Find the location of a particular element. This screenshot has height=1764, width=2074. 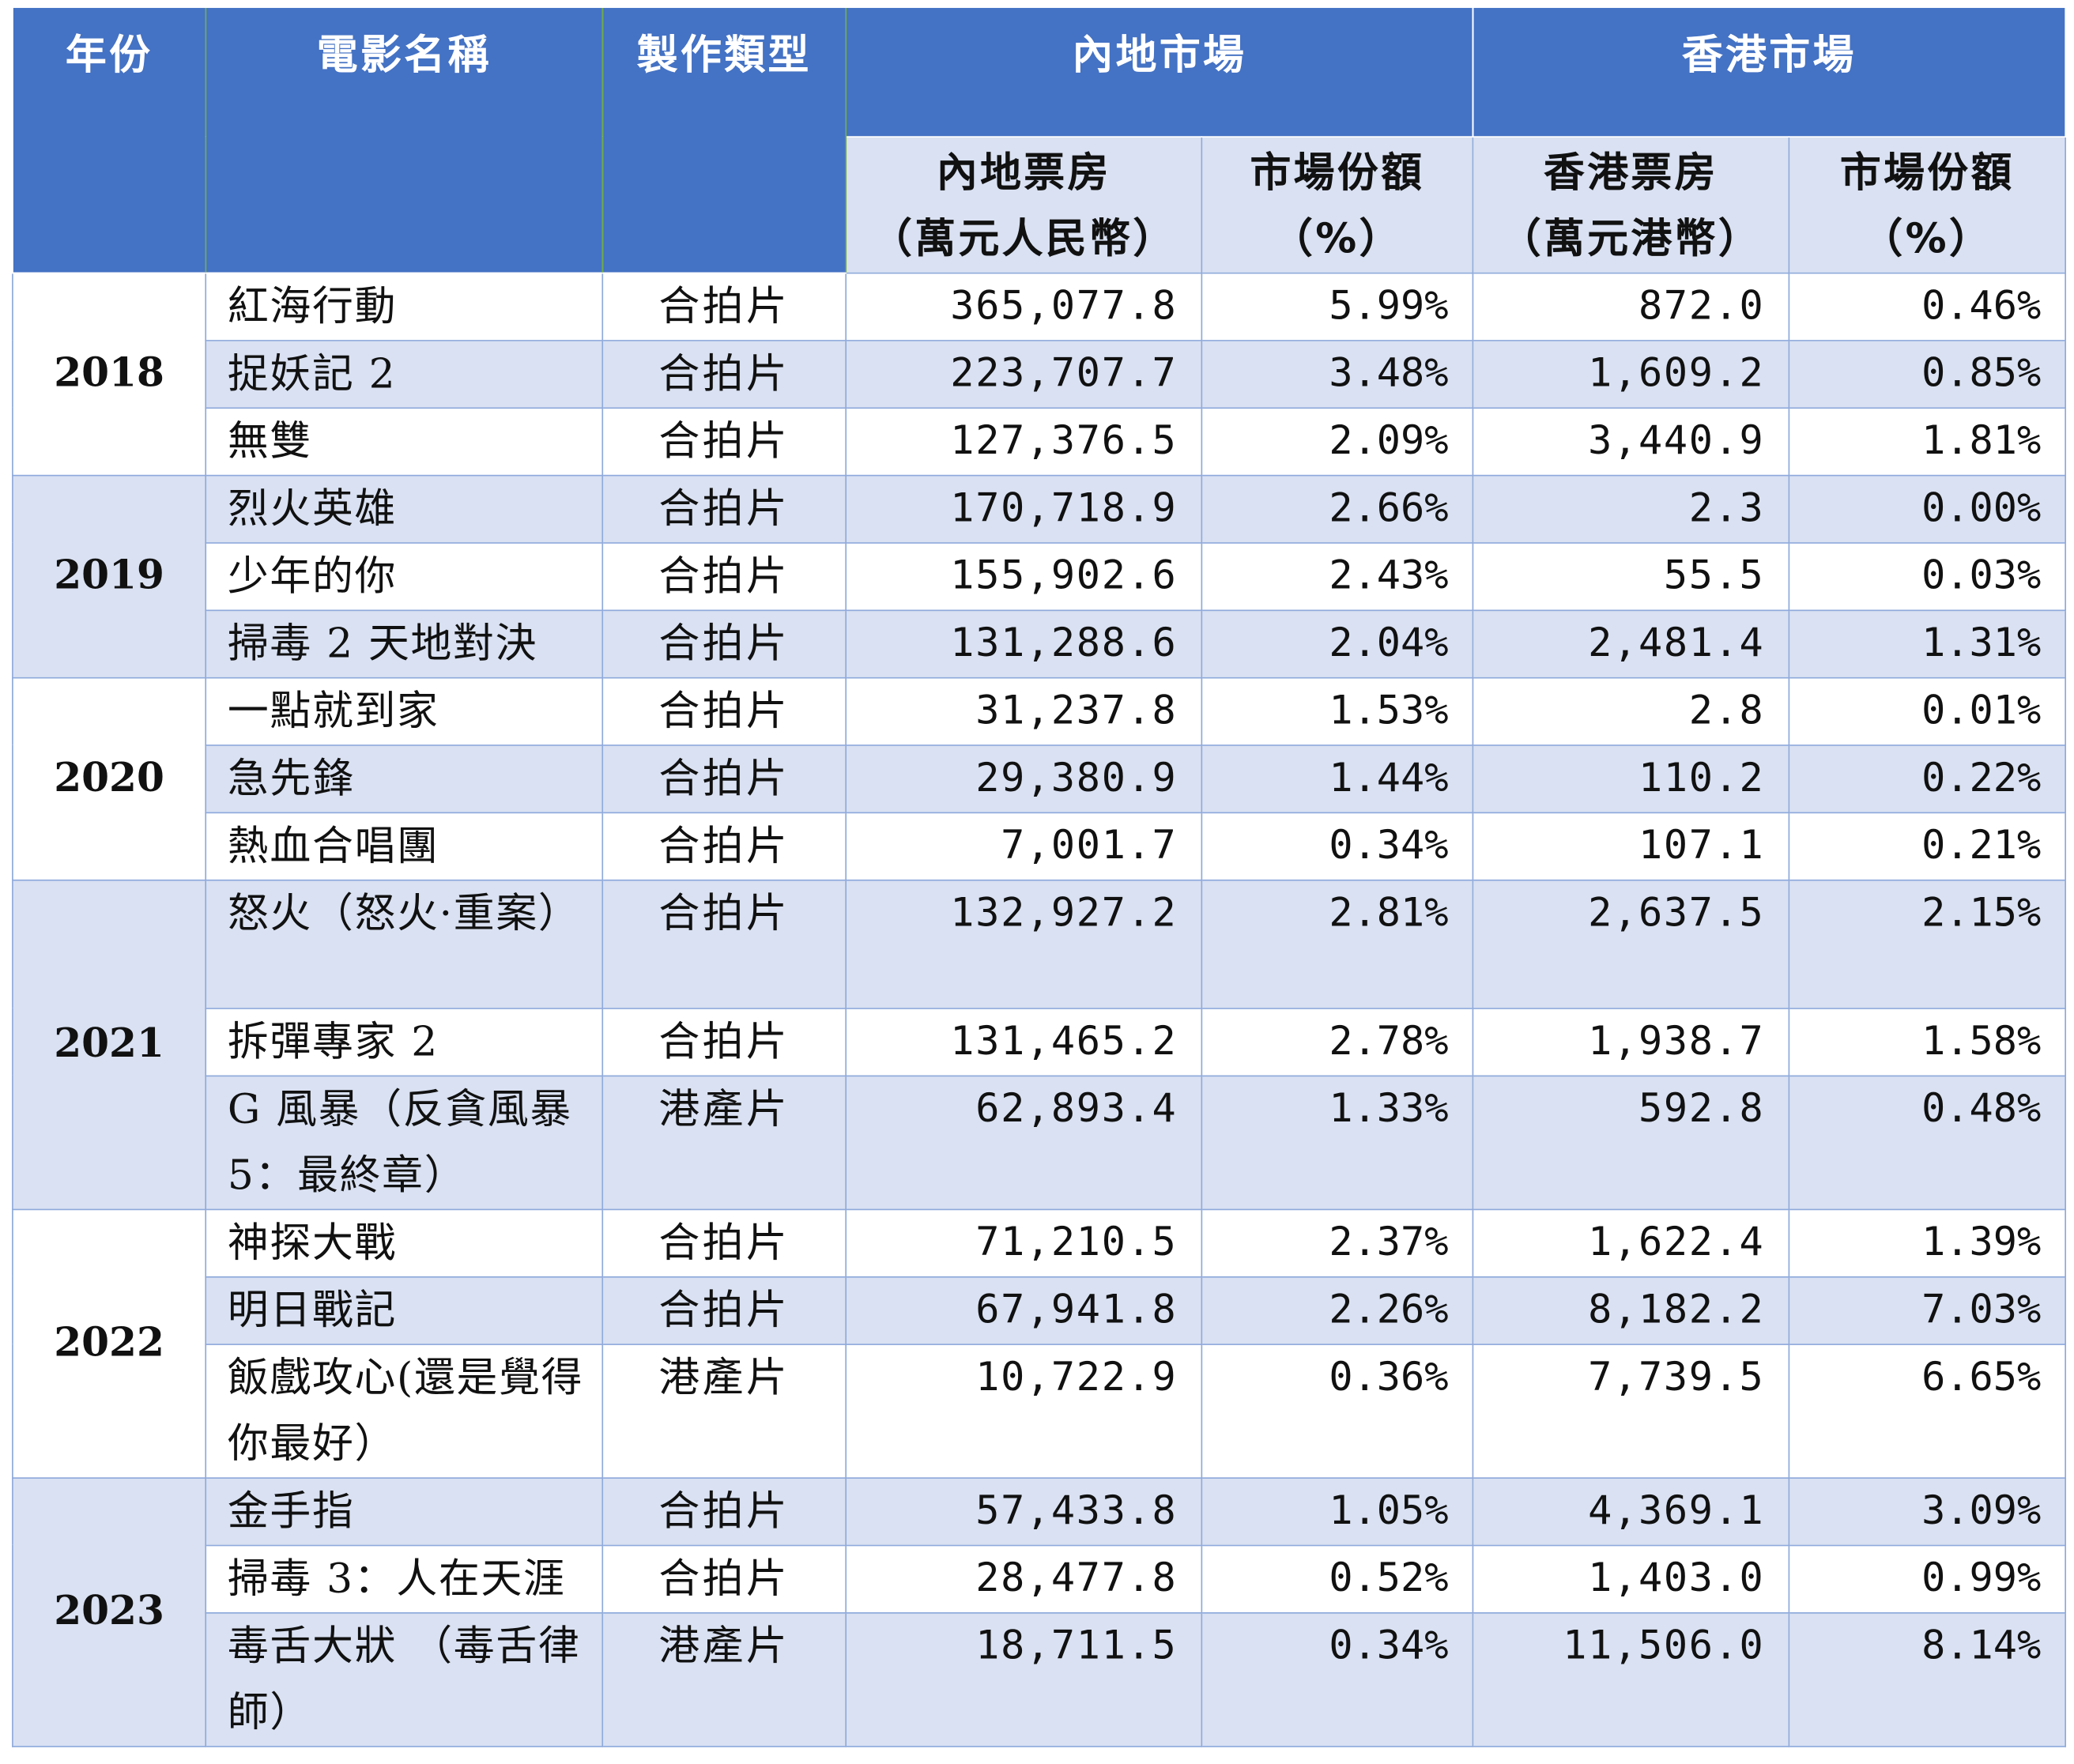

mainland-box-office: 131,288.6 is located at coordinates (1024, 643).